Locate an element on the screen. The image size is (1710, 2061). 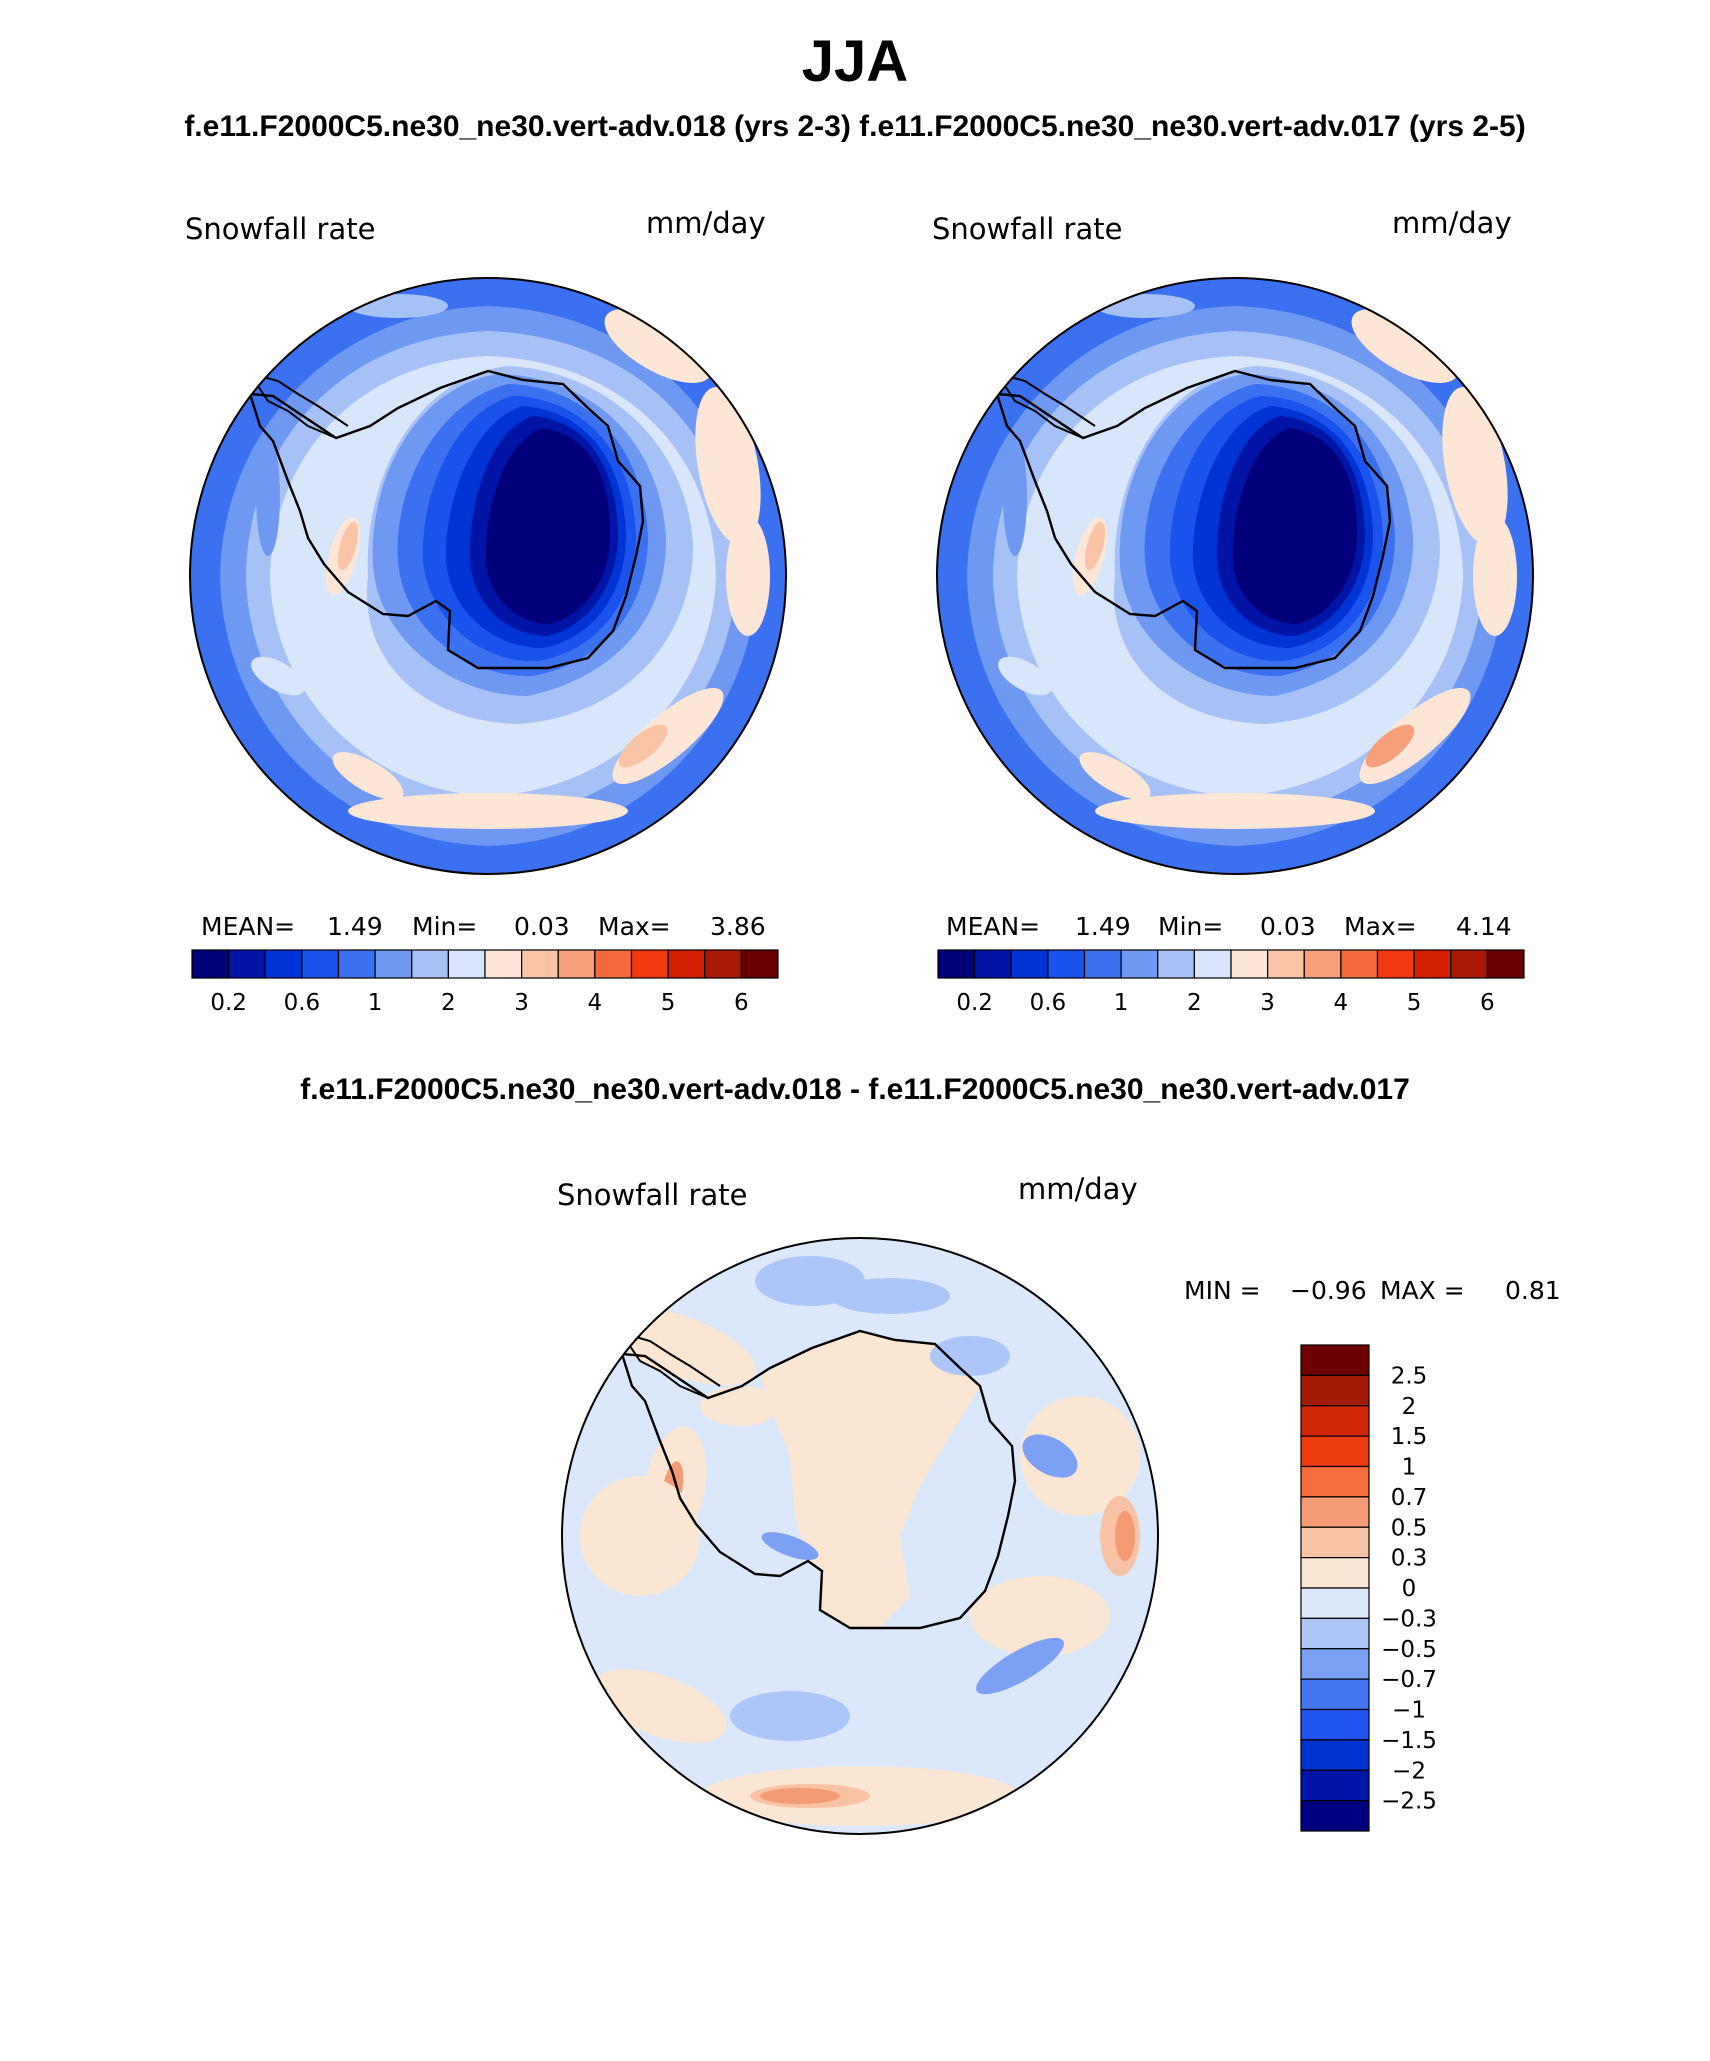
colorbar3-tick-label-10: −0.7 is located at coordinates (1409, 1680).